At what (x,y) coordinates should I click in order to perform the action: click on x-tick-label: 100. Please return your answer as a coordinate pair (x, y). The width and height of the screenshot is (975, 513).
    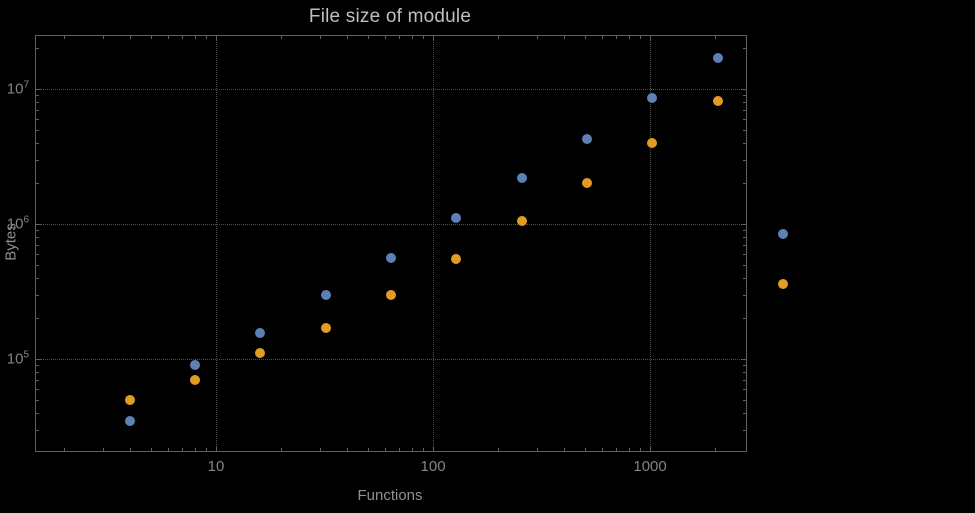
    Looking at the image, I should click on (433, 466).